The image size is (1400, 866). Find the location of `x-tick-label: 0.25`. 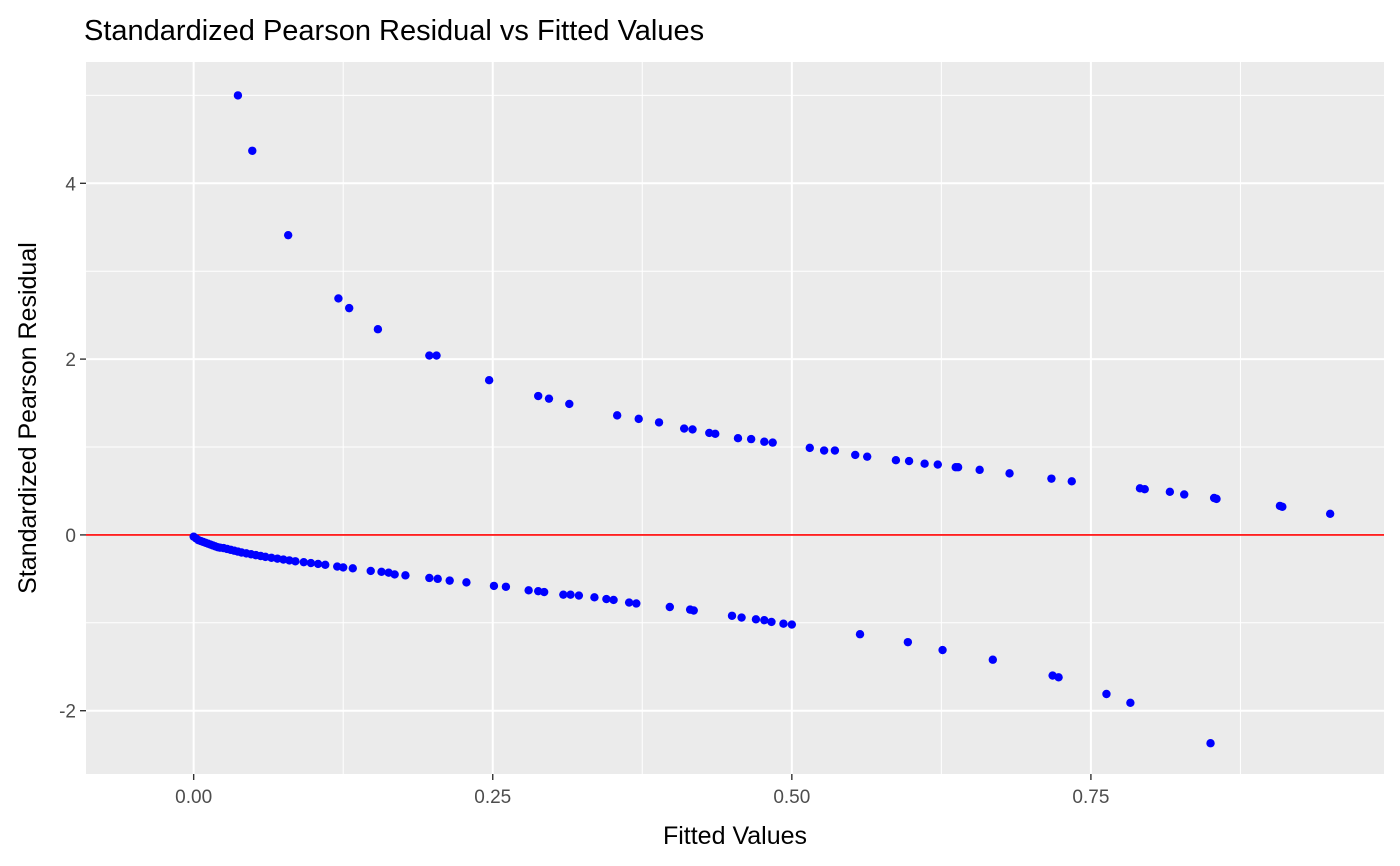

x-tick-label: 0.25 is located at coordinates (492, 797).